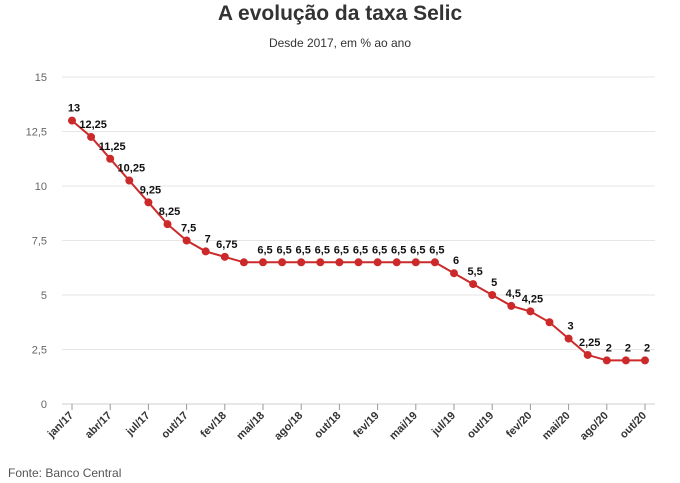 Image resolution: width=680 pixels, height=483 pixels. Describe the element at coordinates (633, 425) in the screenshot. I see `x-tick-label: out/20` at that location.